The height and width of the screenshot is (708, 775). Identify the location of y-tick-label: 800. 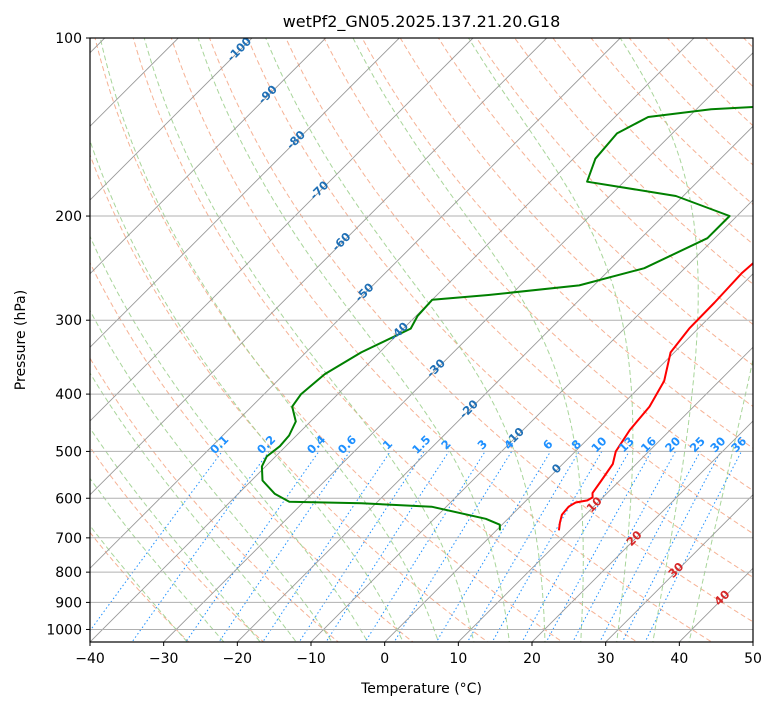
(68, 573).